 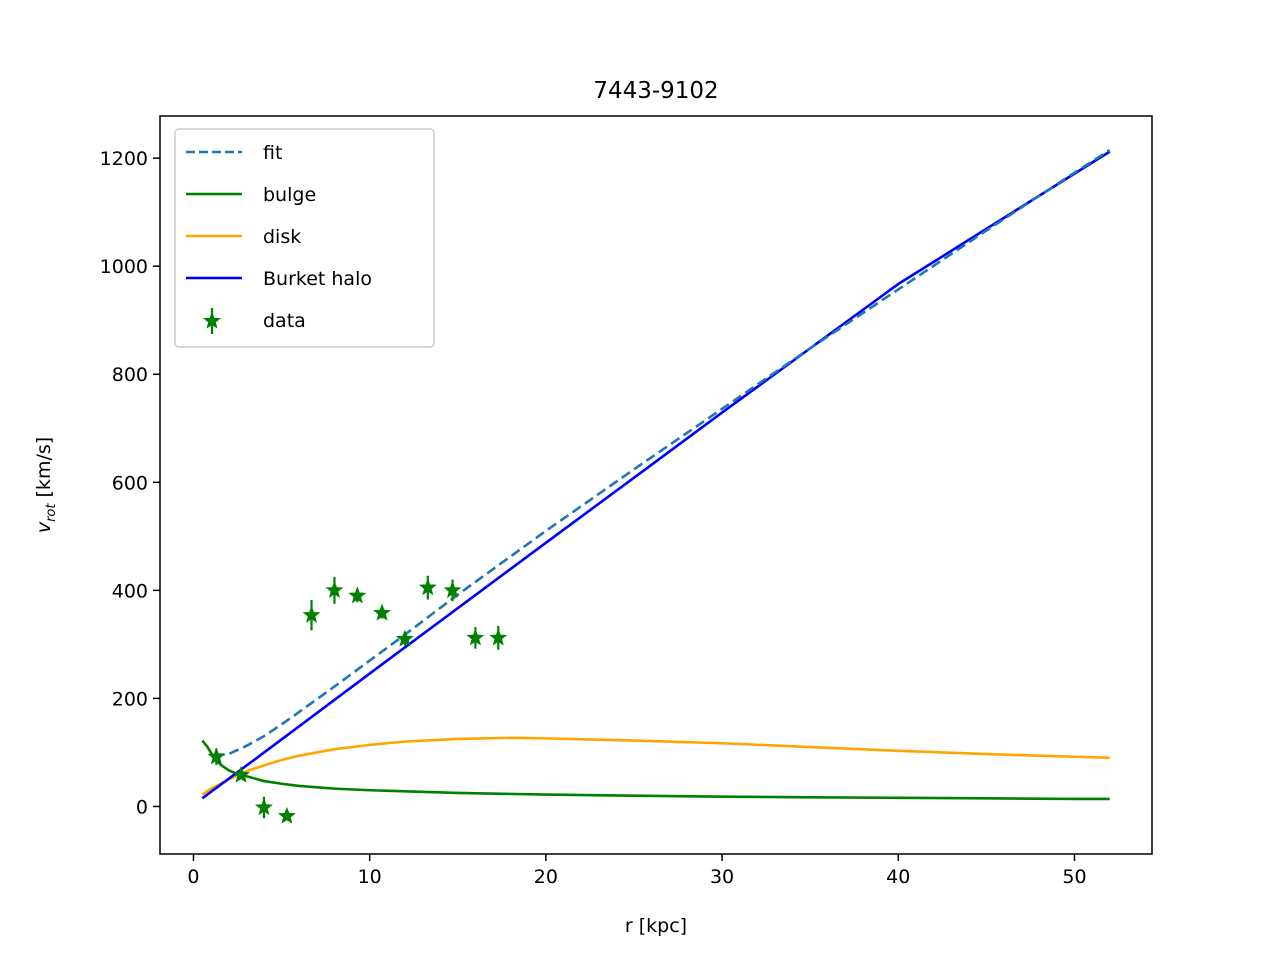 What do you see at coordinates (370, 877) in the screenshot?
I see `x-tick-label: 10` at bounding box center [370, 877].